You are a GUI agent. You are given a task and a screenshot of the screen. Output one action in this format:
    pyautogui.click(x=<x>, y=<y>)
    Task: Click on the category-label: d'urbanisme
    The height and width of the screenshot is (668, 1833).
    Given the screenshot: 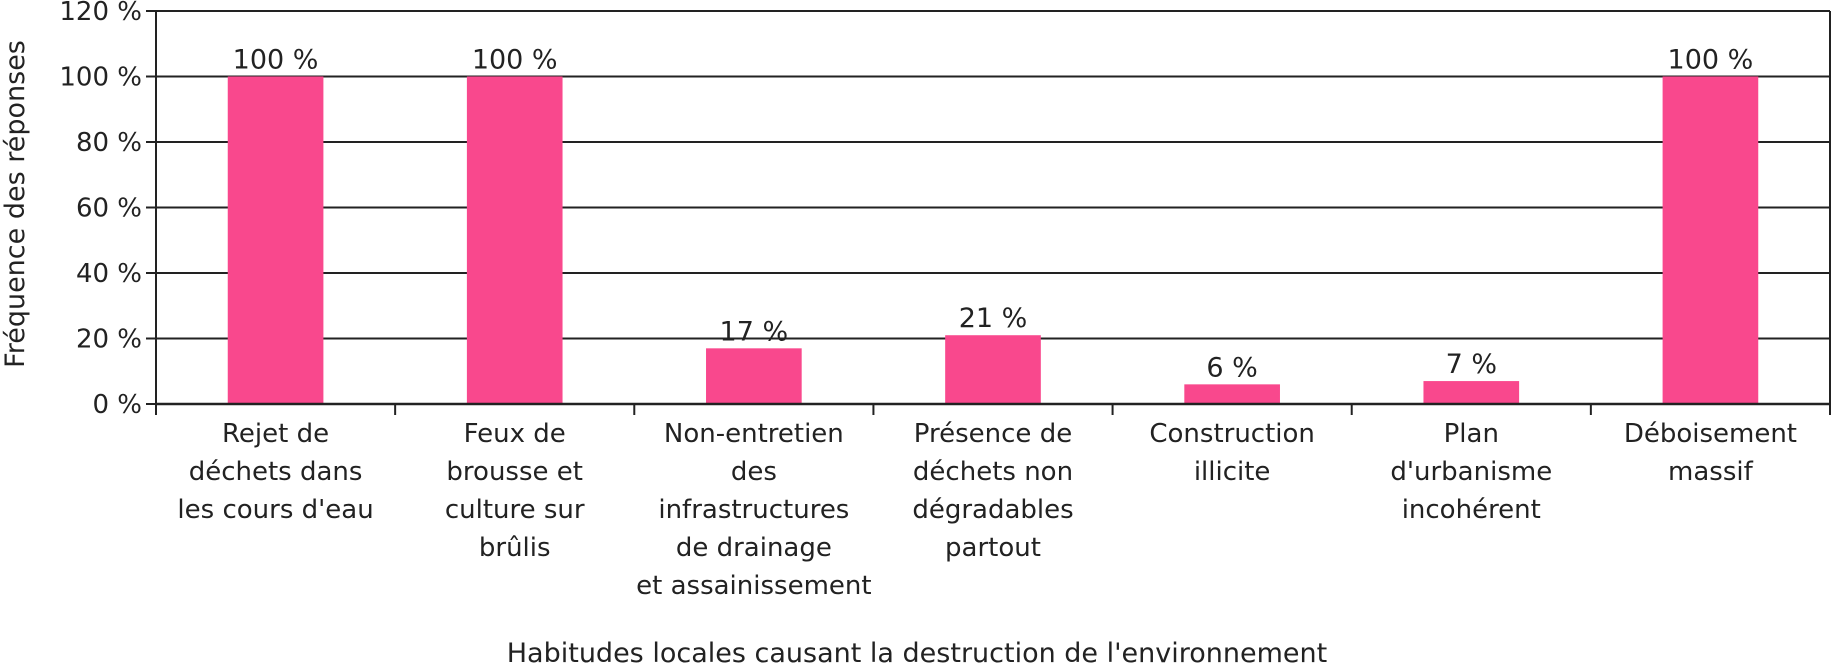 What is the action you would take?
    pyautogui.click(x=1471, y=472)
    